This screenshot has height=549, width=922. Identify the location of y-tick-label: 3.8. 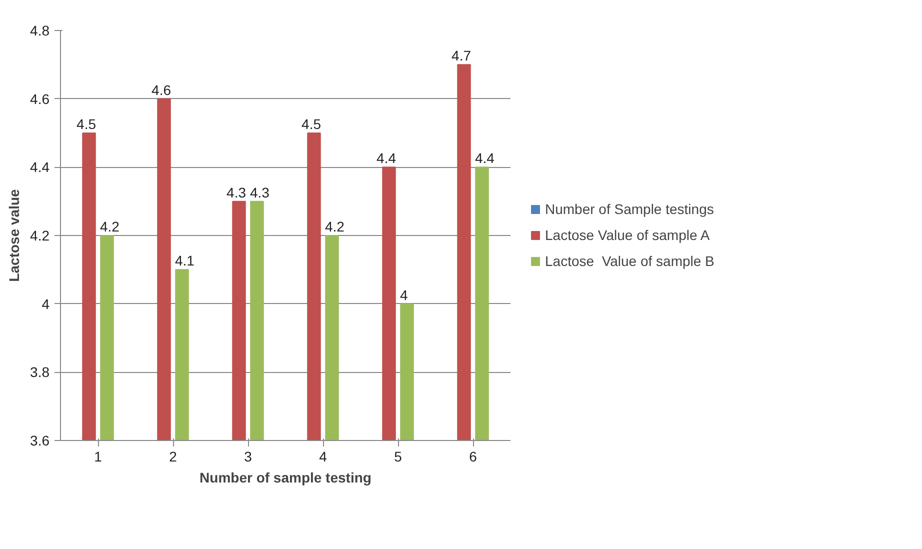
(40, 372).